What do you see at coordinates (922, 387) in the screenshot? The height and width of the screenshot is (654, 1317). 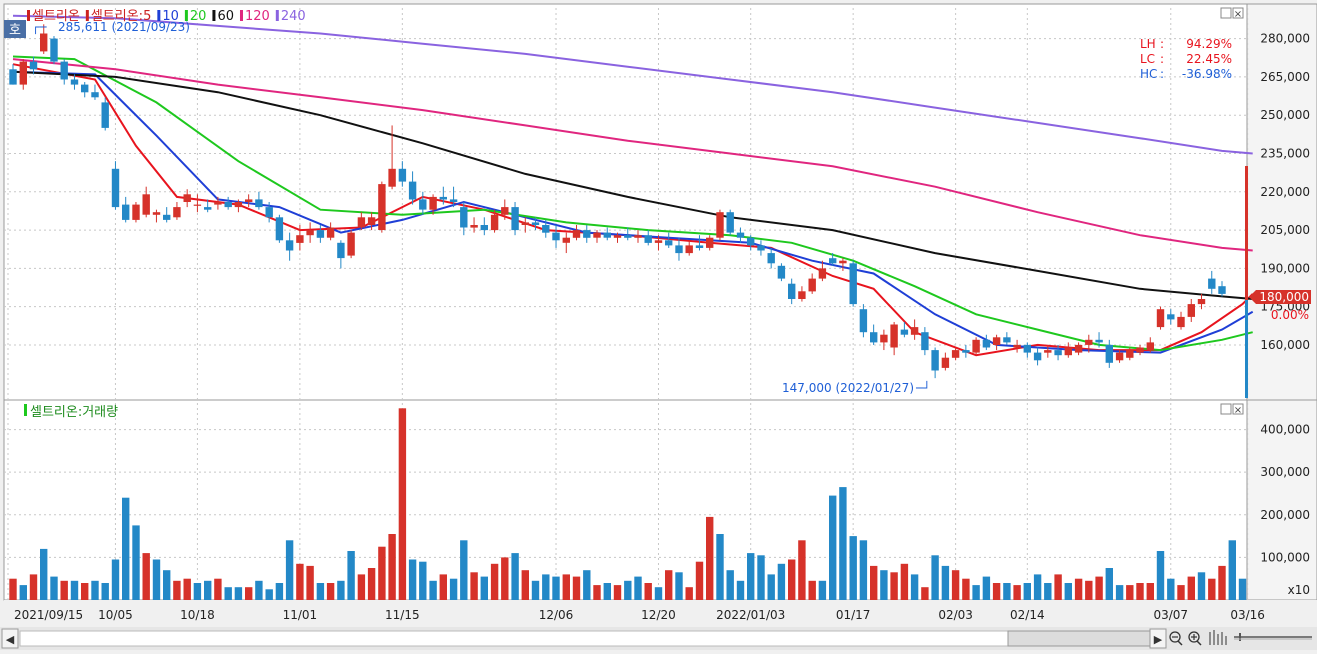 I see `low-annotation-marker: ─┘` at bounding box center [922, 387].